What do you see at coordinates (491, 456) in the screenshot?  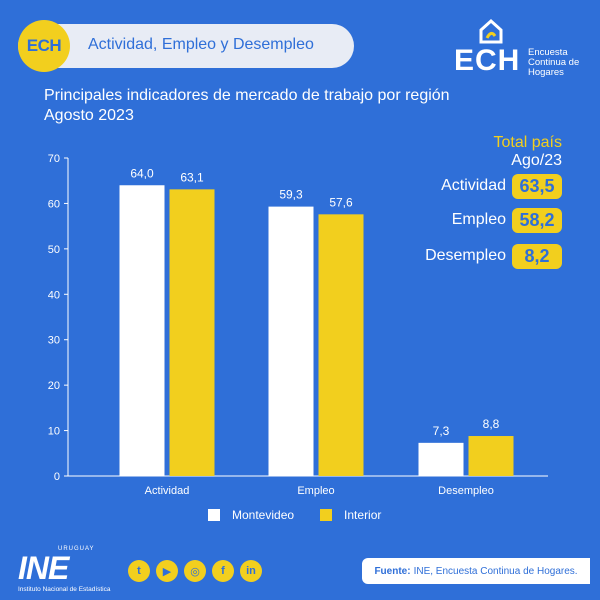 I see `bar-interior-desempleo` at bounding box center [491, 456].